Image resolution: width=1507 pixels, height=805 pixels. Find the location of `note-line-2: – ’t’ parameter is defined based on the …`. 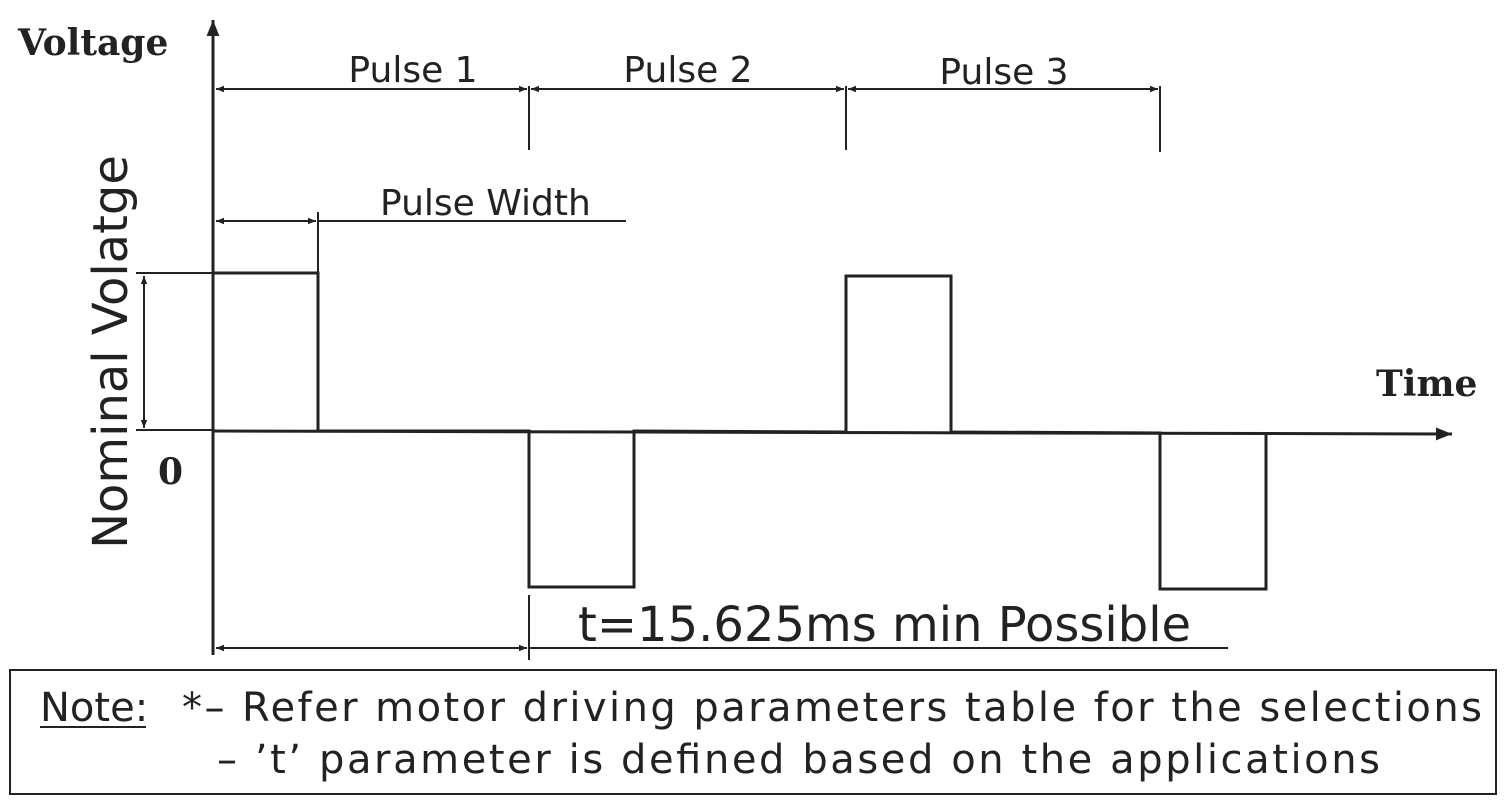

note-line-2: – ’t’ parameter is defined based on the … is located at coordinates (798, 760).